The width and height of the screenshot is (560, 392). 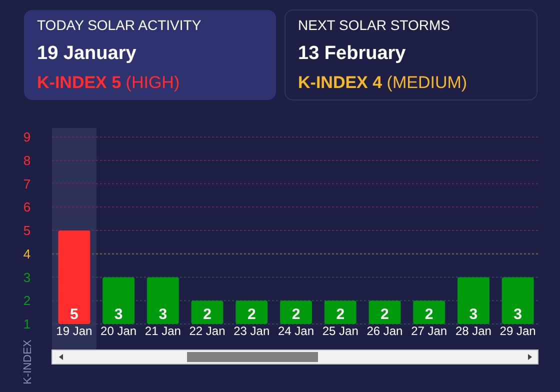 I want to click on y-axis-title: K-INDEX, so click(x=28, y=361).